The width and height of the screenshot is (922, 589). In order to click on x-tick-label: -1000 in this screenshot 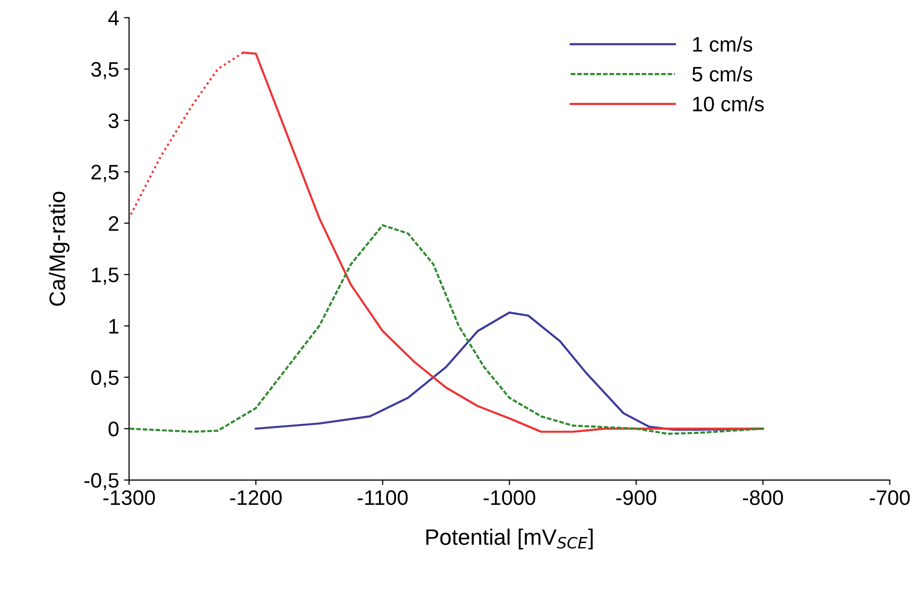, I will do `click(510, 498)`.